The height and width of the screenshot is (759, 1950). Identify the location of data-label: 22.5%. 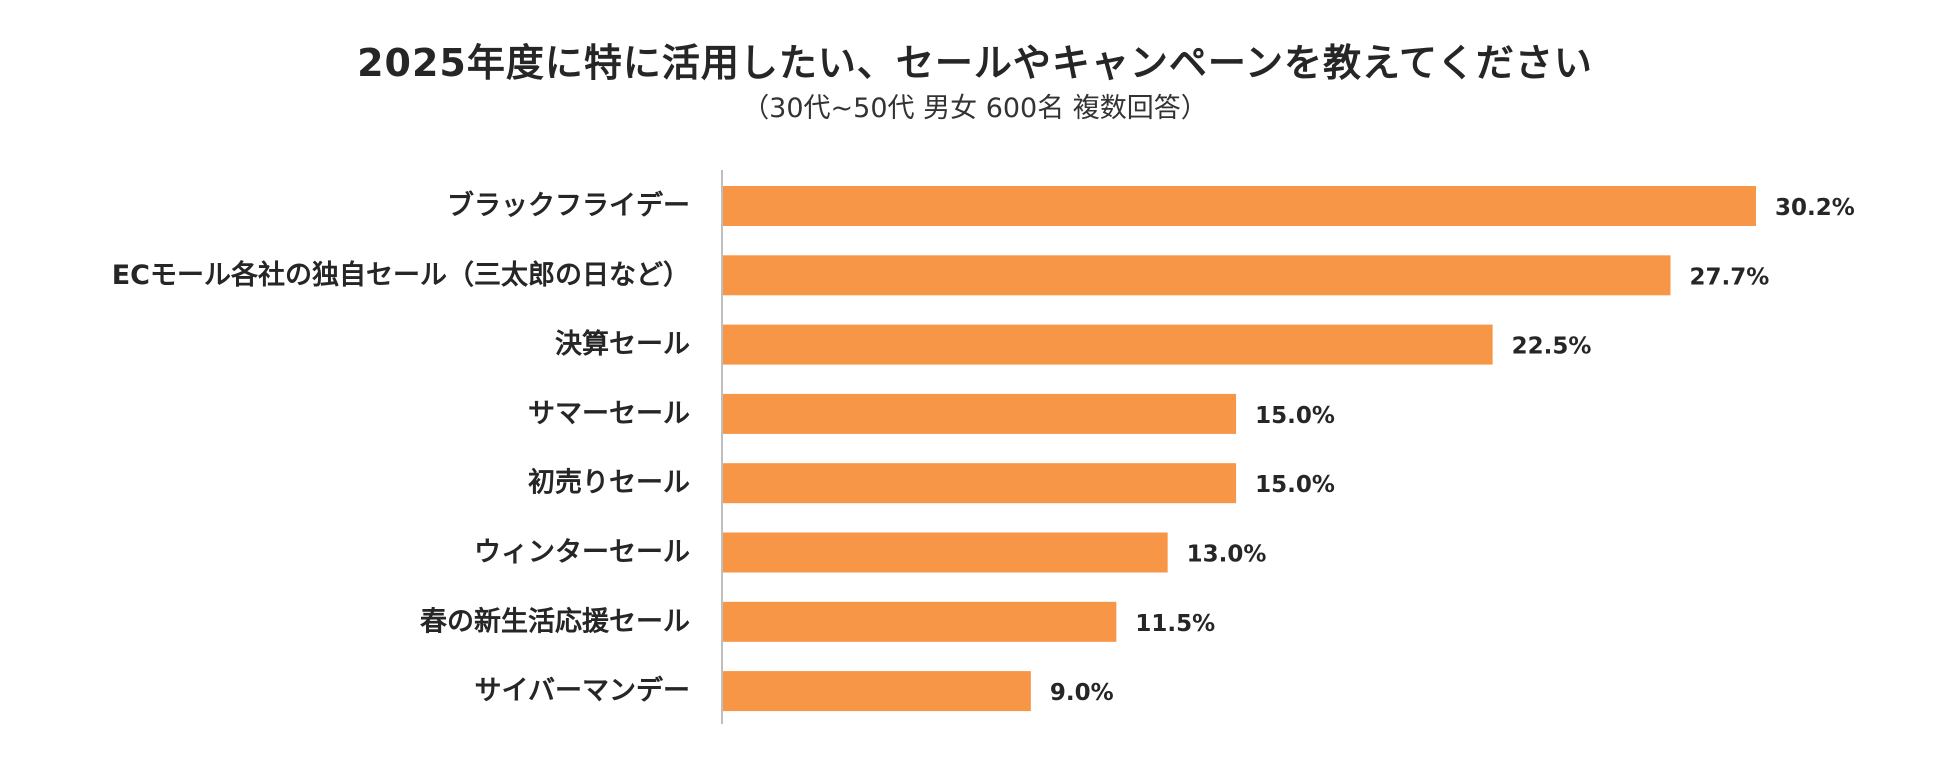
(1552, 347).